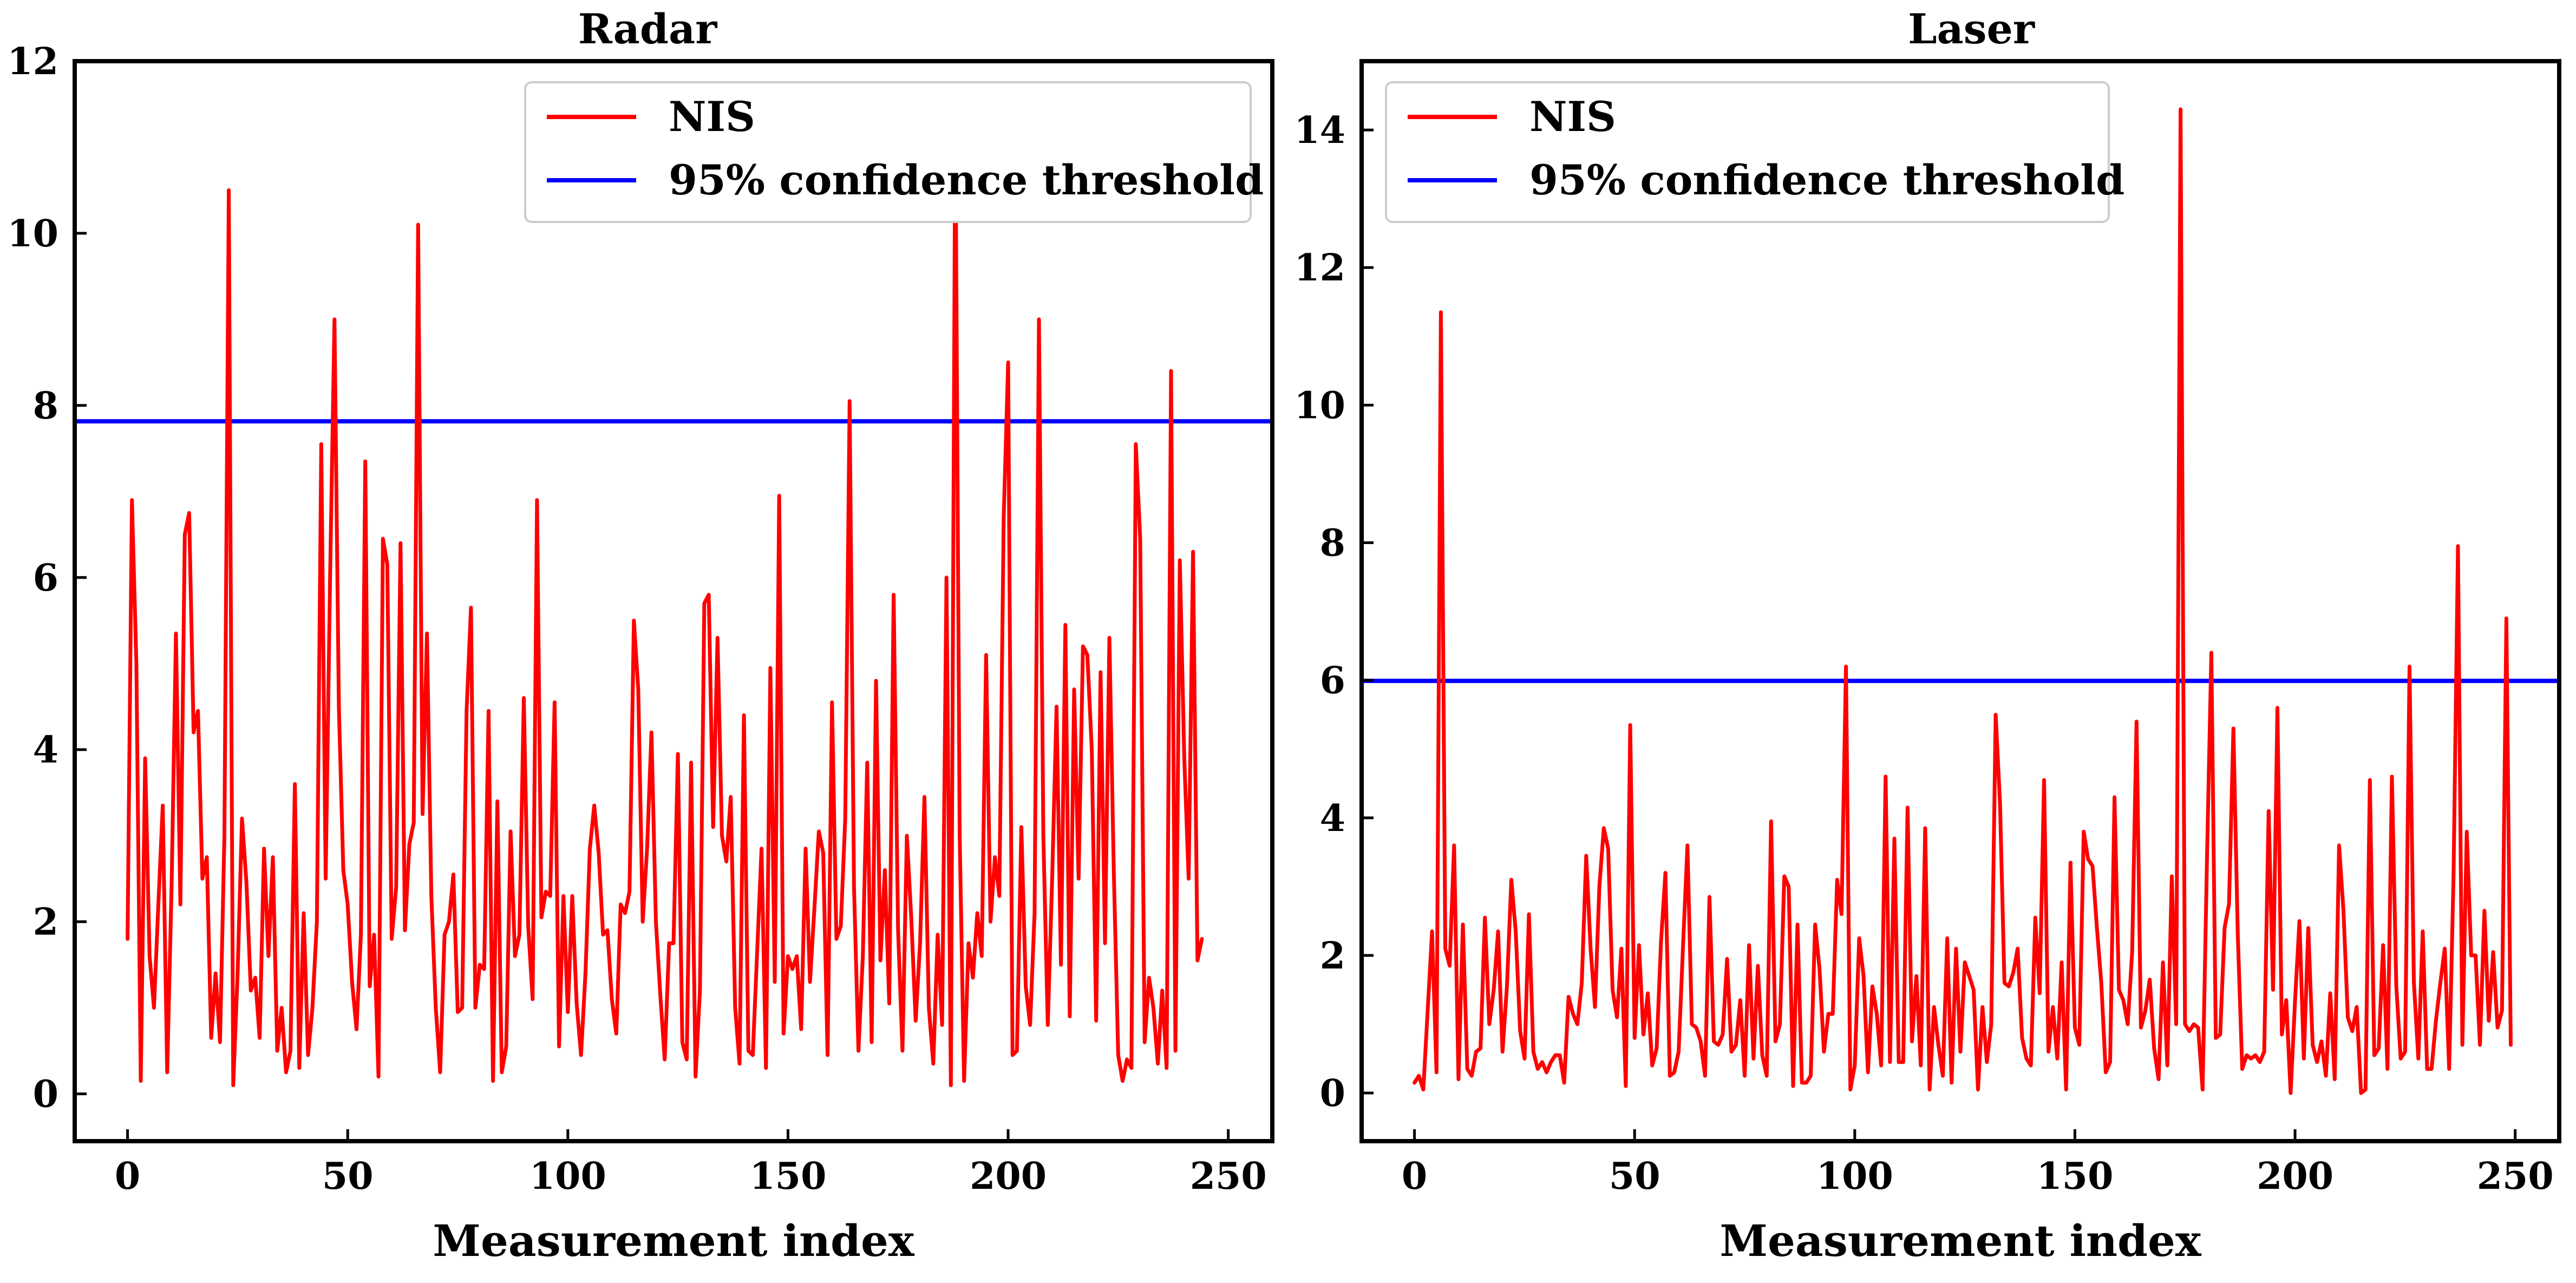  Describe the element at coordinates (1572, 117) in the screenshot. I see `laser-legend-nis-label: NIS` at that location.